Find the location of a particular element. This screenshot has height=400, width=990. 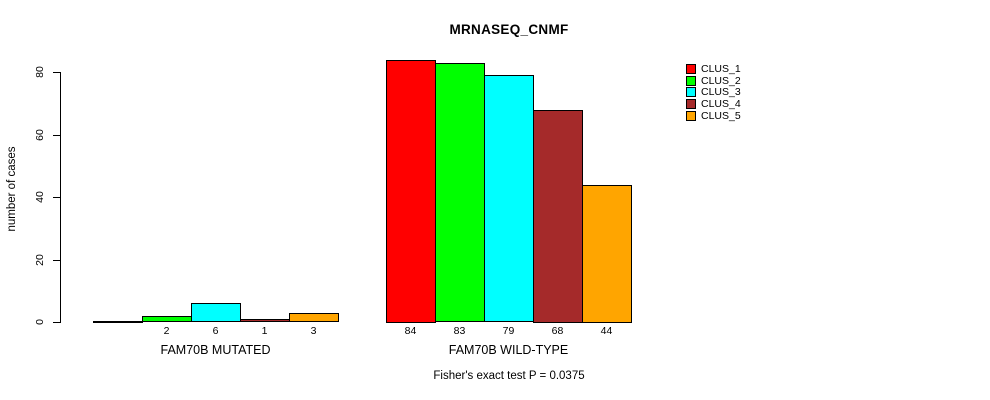

bar-value-label: 79 is located at coordinates (508, 331).